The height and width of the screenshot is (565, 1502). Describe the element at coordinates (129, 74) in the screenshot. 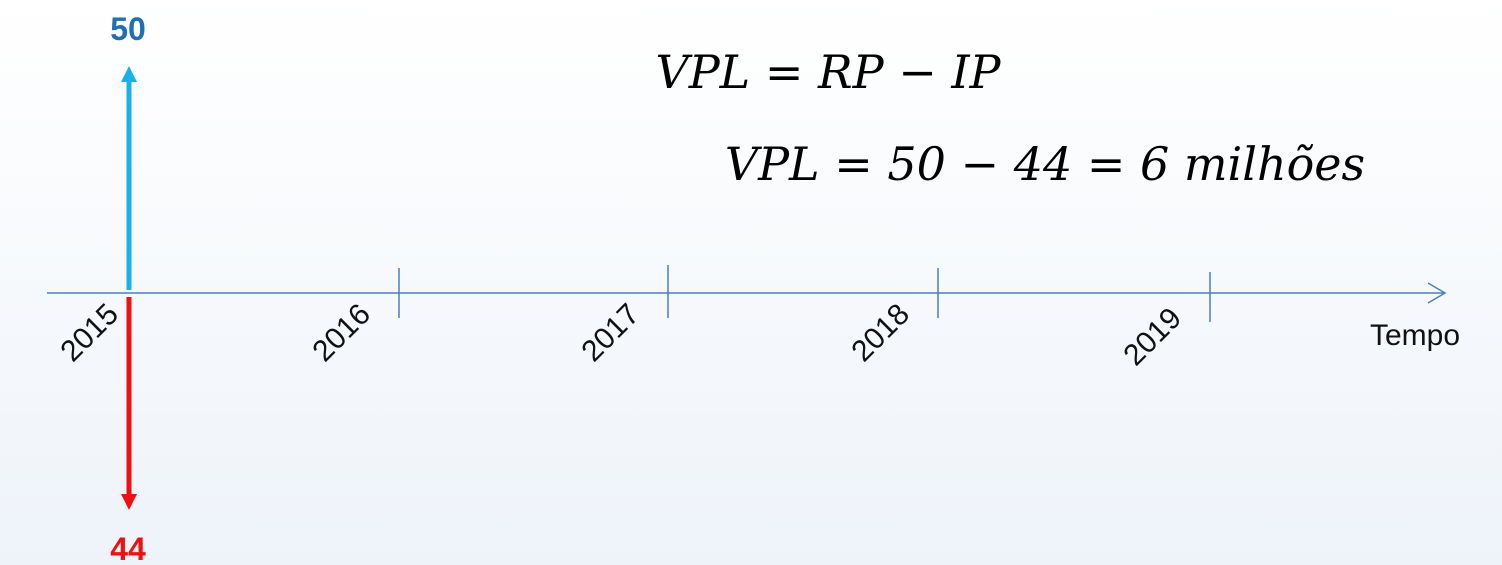

I see `inflow-arrowhead` at that location.